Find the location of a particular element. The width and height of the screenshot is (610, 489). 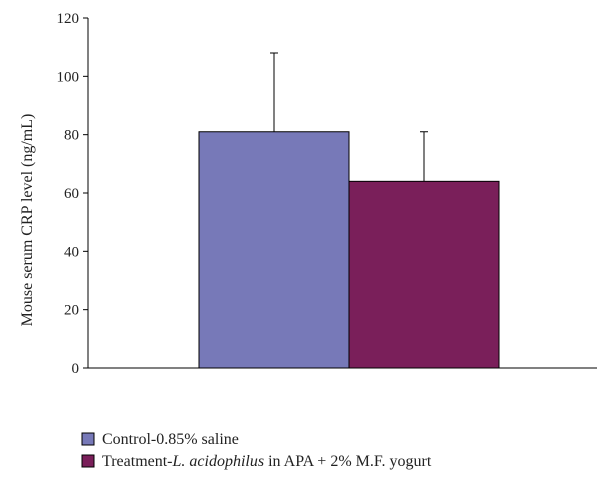

y-tick-label: 0 is located at coordinates (76, 369).